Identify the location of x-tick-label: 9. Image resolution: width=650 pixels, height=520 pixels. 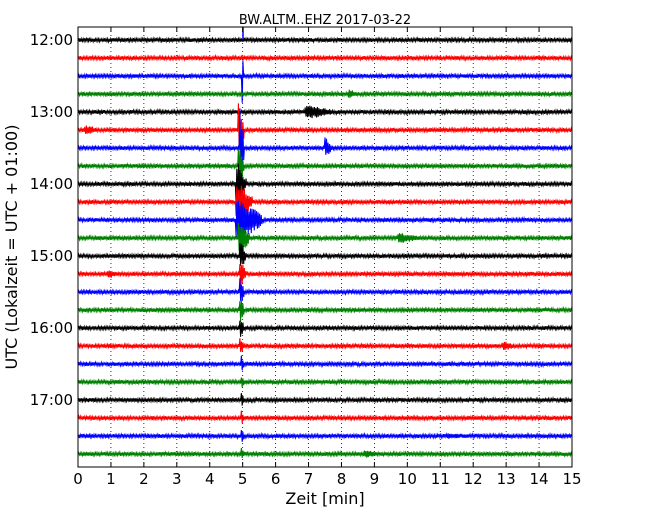
(375, 479).